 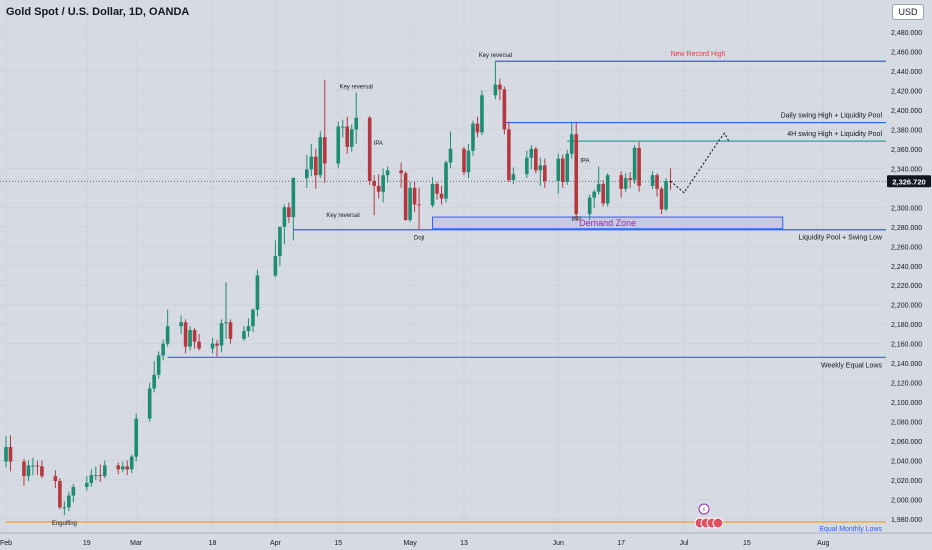 I want to click on level-weekly-equal-lows-label: Weekly Equal Lows, so click(x=851, y=365).